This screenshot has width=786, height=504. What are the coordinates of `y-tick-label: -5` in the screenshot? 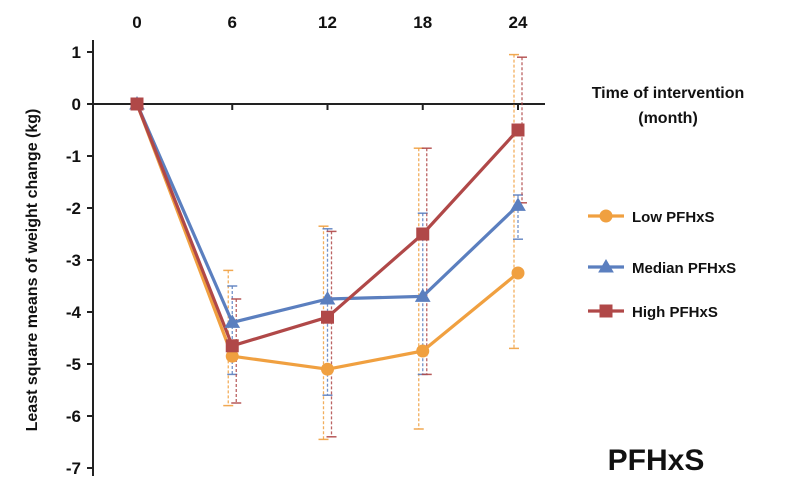 It's located at (73, 364).